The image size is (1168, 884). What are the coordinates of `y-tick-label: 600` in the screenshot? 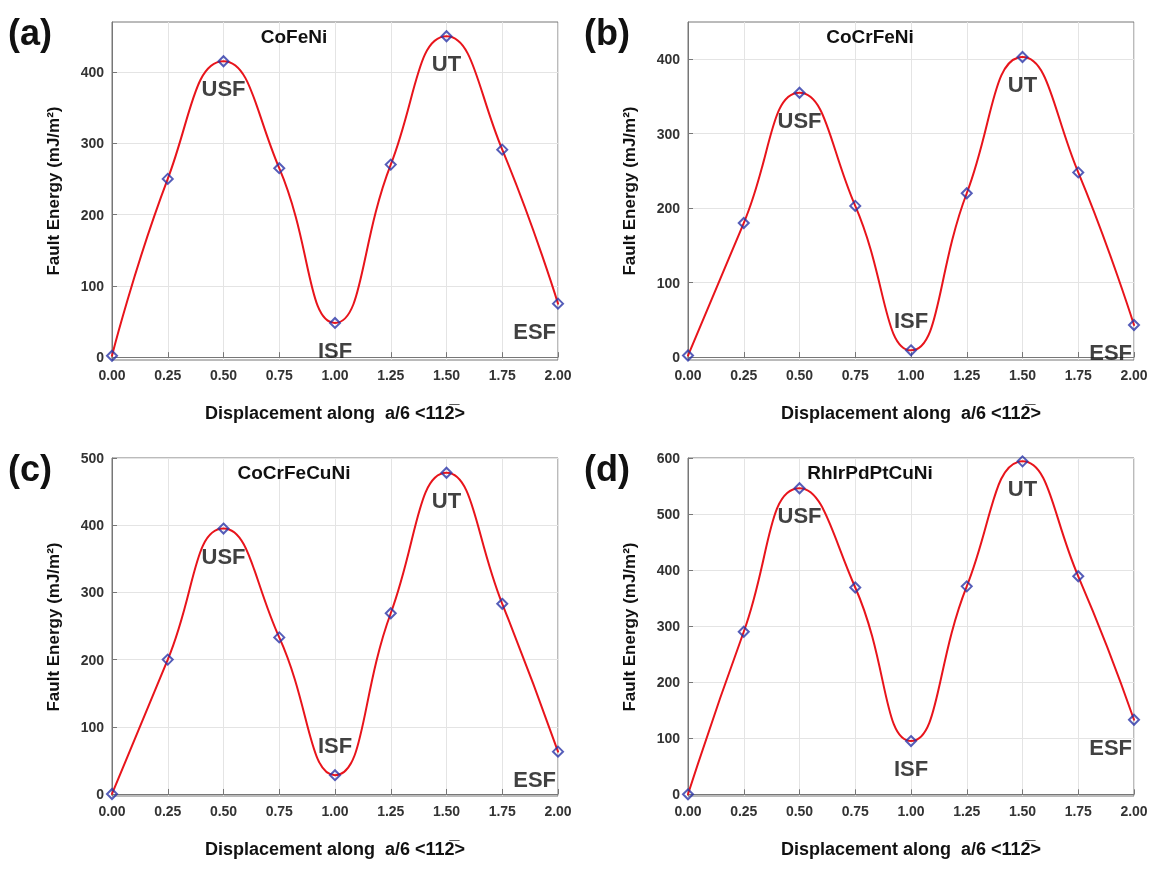 It's located at (668, 458).